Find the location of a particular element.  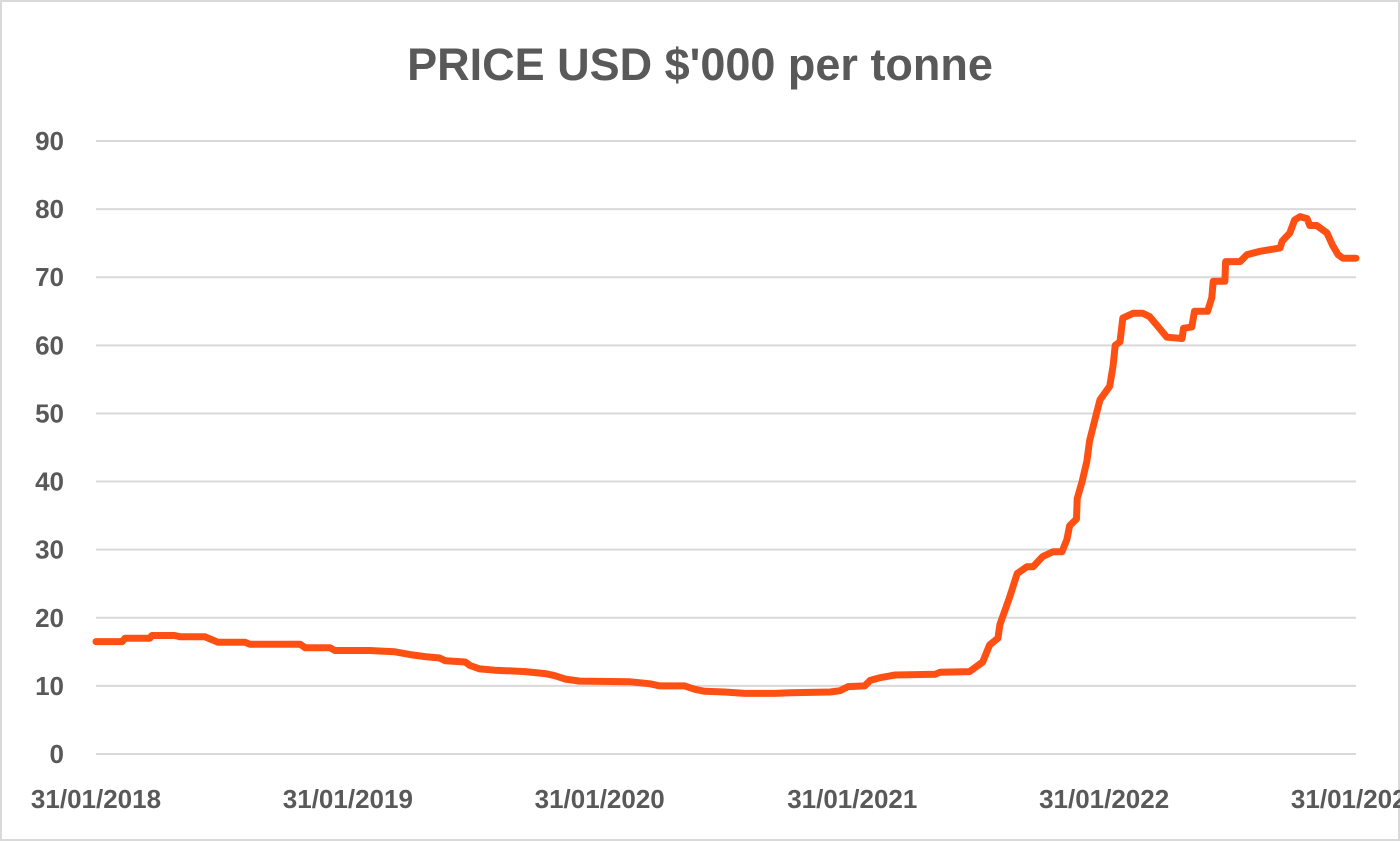

x-tick-label: 31/01/2019 is located at coordinates (348, 799).